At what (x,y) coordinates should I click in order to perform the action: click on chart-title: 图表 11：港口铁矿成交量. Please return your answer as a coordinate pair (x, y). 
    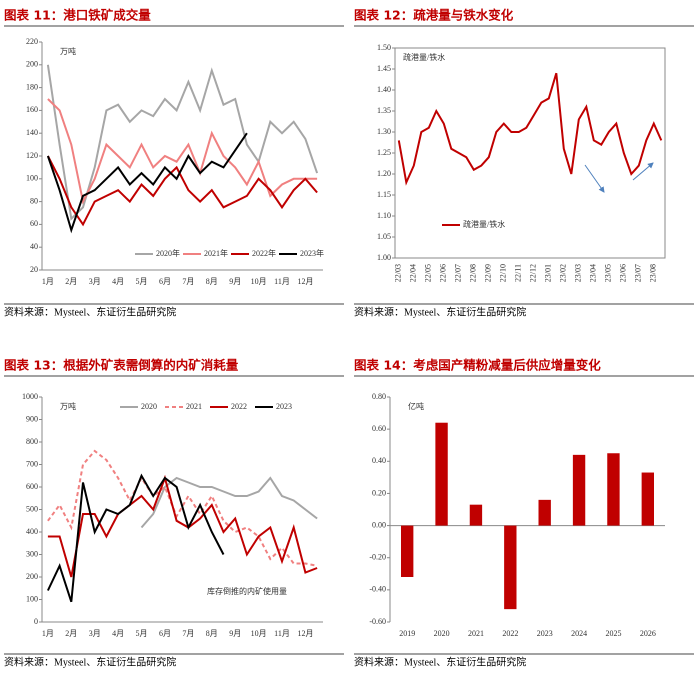
    Looking at the image, I should click on (77, 15).